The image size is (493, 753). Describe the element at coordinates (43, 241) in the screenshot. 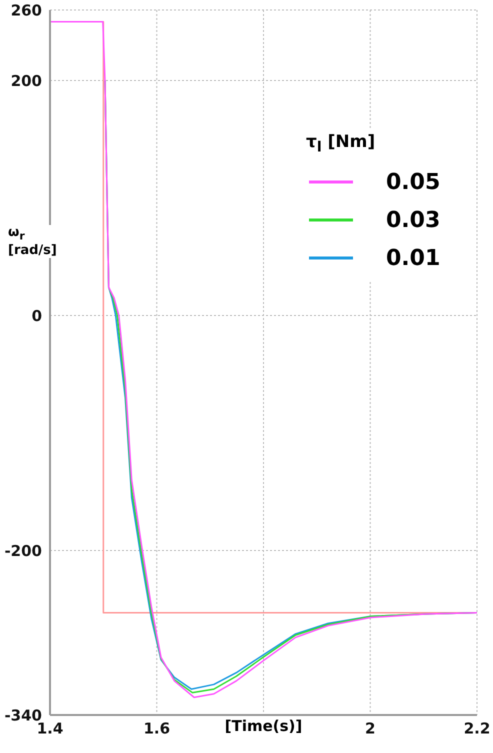

I see `y-axis-title: ω$_{r}$ [rad/s]` at that location.